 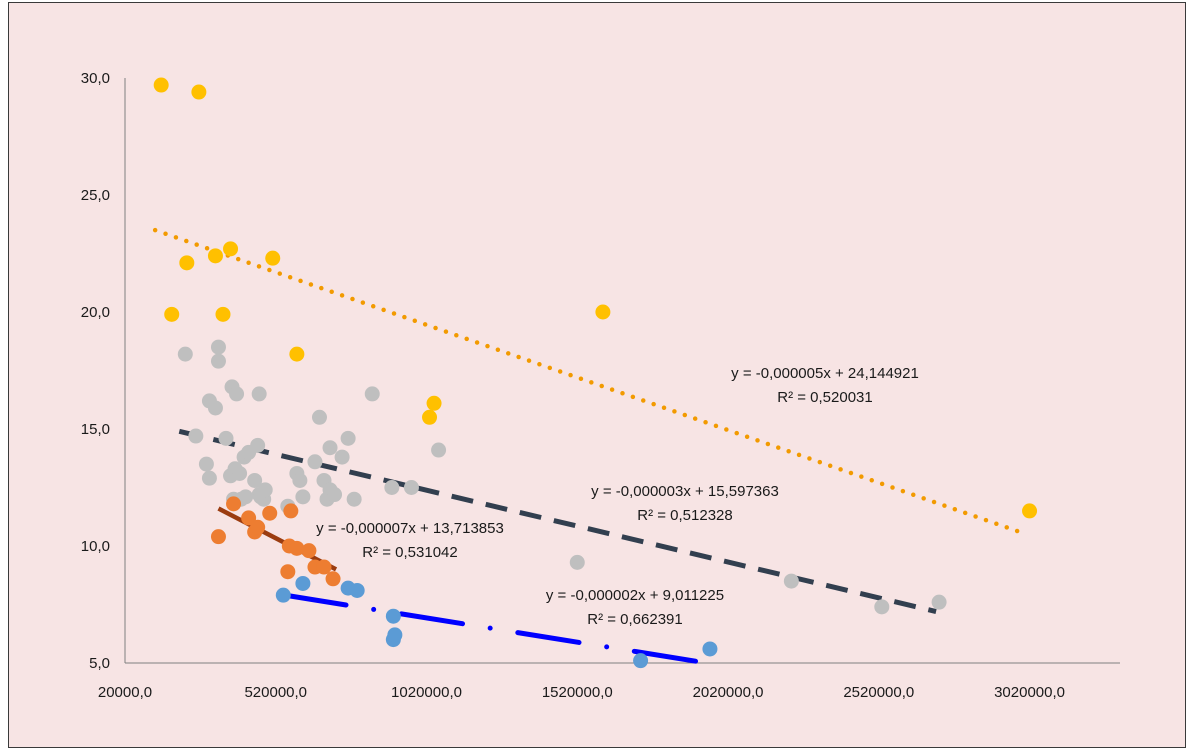 What do you see at coordinates (95, 78) in the screenshot?
I see `y-tick-label: 30,0` at bounding box center [95, 78].